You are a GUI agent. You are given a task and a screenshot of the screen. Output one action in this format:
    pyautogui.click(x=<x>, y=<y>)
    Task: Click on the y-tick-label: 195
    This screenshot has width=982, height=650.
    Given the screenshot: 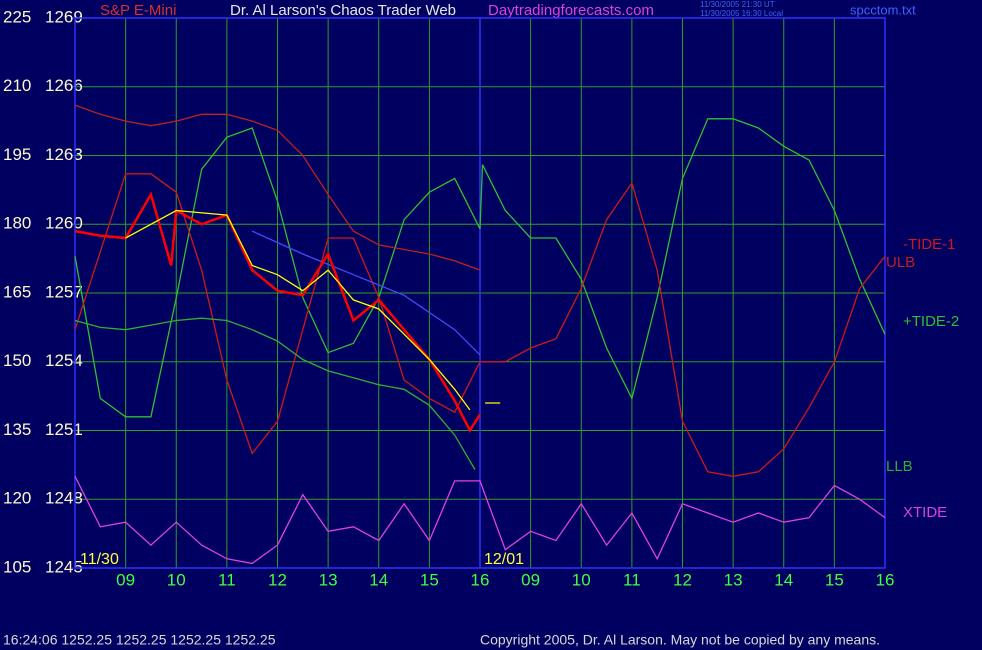 What is the action you would take?
    pyautogui.click(x=17, y=154)
    